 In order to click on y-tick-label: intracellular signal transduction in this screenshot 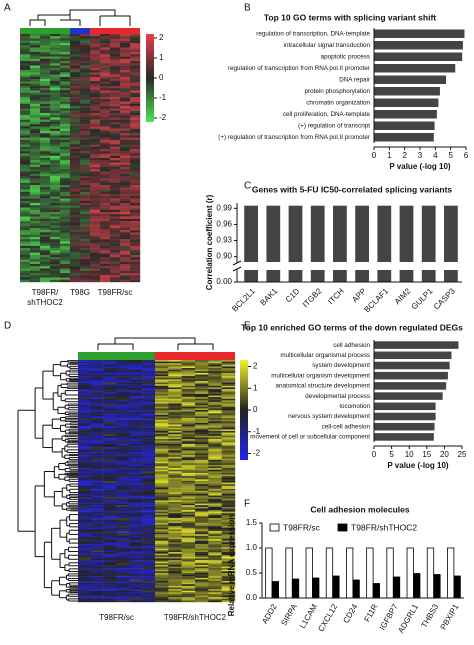, I will do `click(327, 45)`.